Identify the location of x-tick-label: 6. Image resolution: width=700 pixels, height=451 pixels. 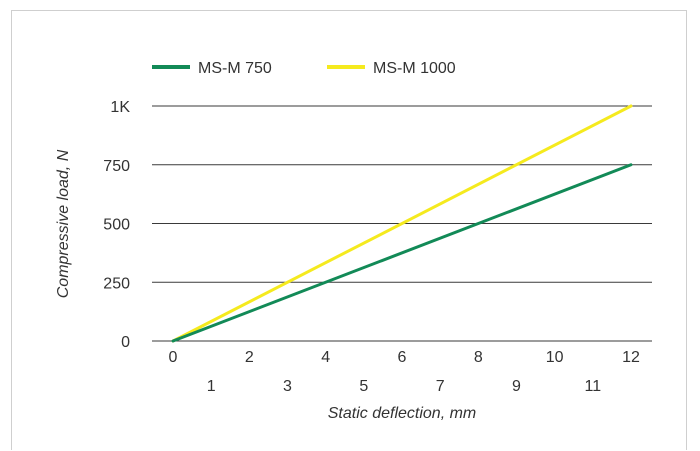
(402, 357).